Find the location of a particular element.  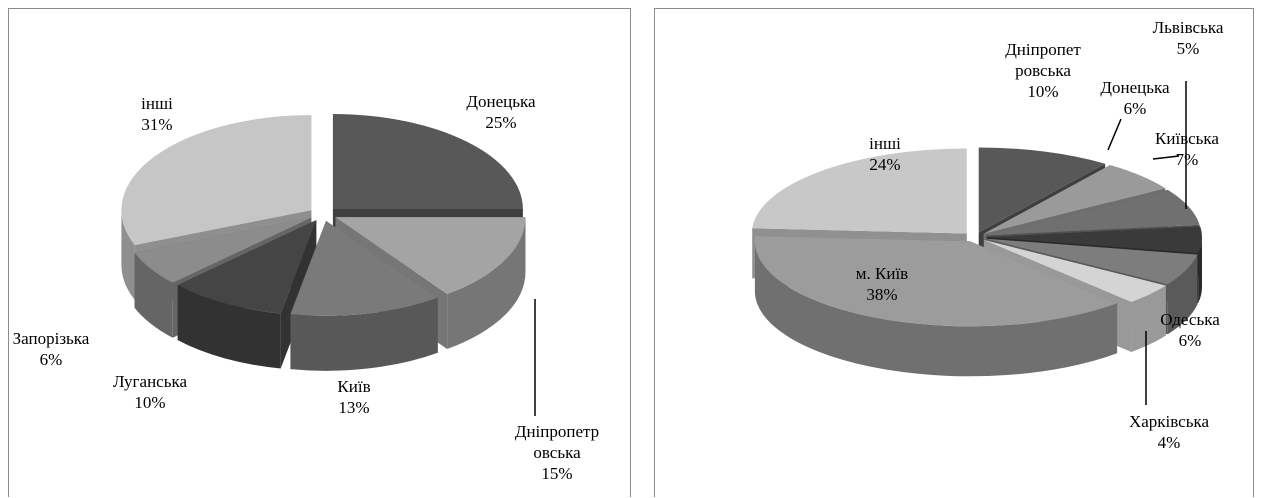

slice-label-київ: Київ 13% is located at coordinates (353, 397).